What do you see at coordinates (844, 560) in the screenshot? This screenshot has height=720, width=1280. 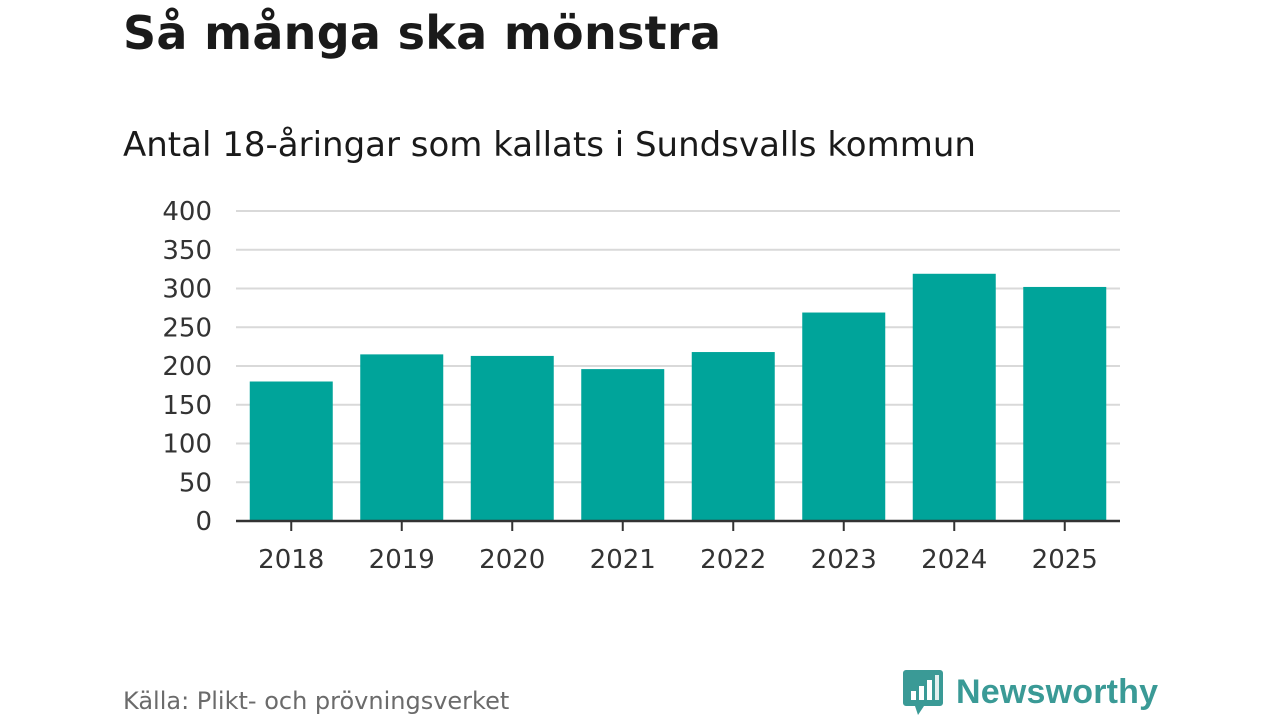 I see `x-tick-label: 2023` at bounding box center [844, 560].